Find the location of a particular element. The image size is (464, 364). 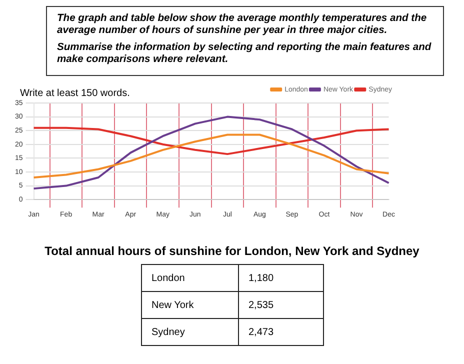

text: Total annual hours of sunshine for London, New York and Sydney is located at coordinates (232, 251).